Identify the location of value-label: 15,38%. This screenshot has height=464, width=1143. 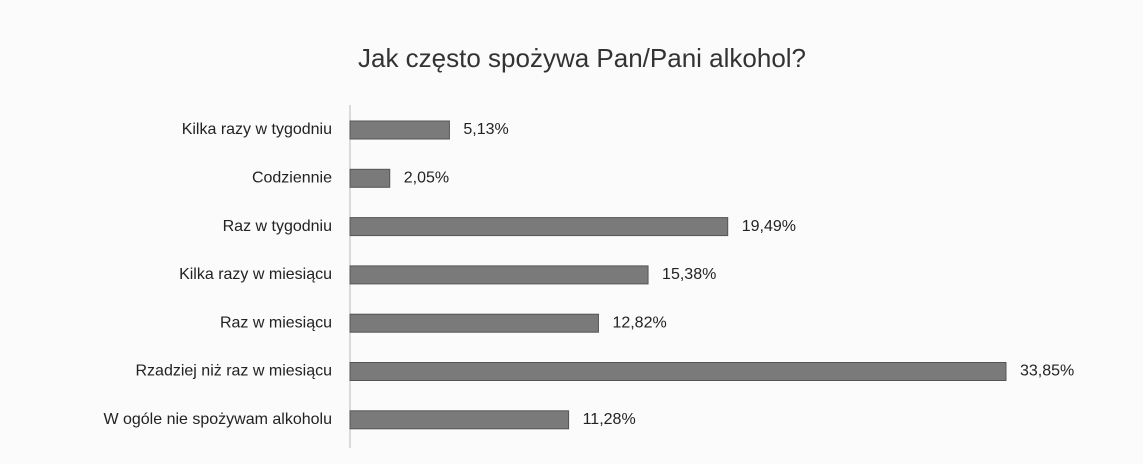
(689, 274).